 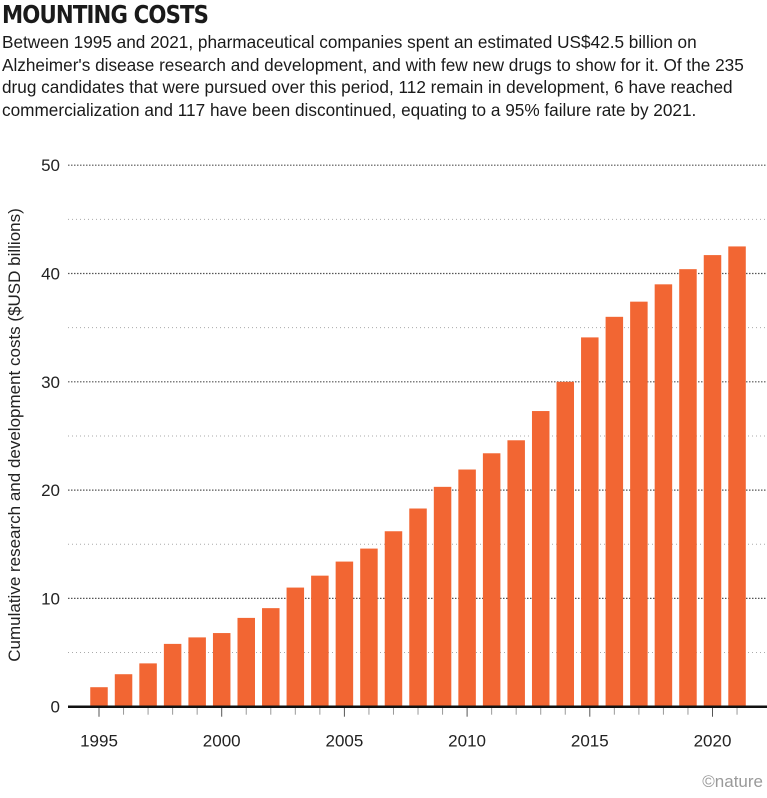 I want to click on bar-2010, so click(x=467, y=588).